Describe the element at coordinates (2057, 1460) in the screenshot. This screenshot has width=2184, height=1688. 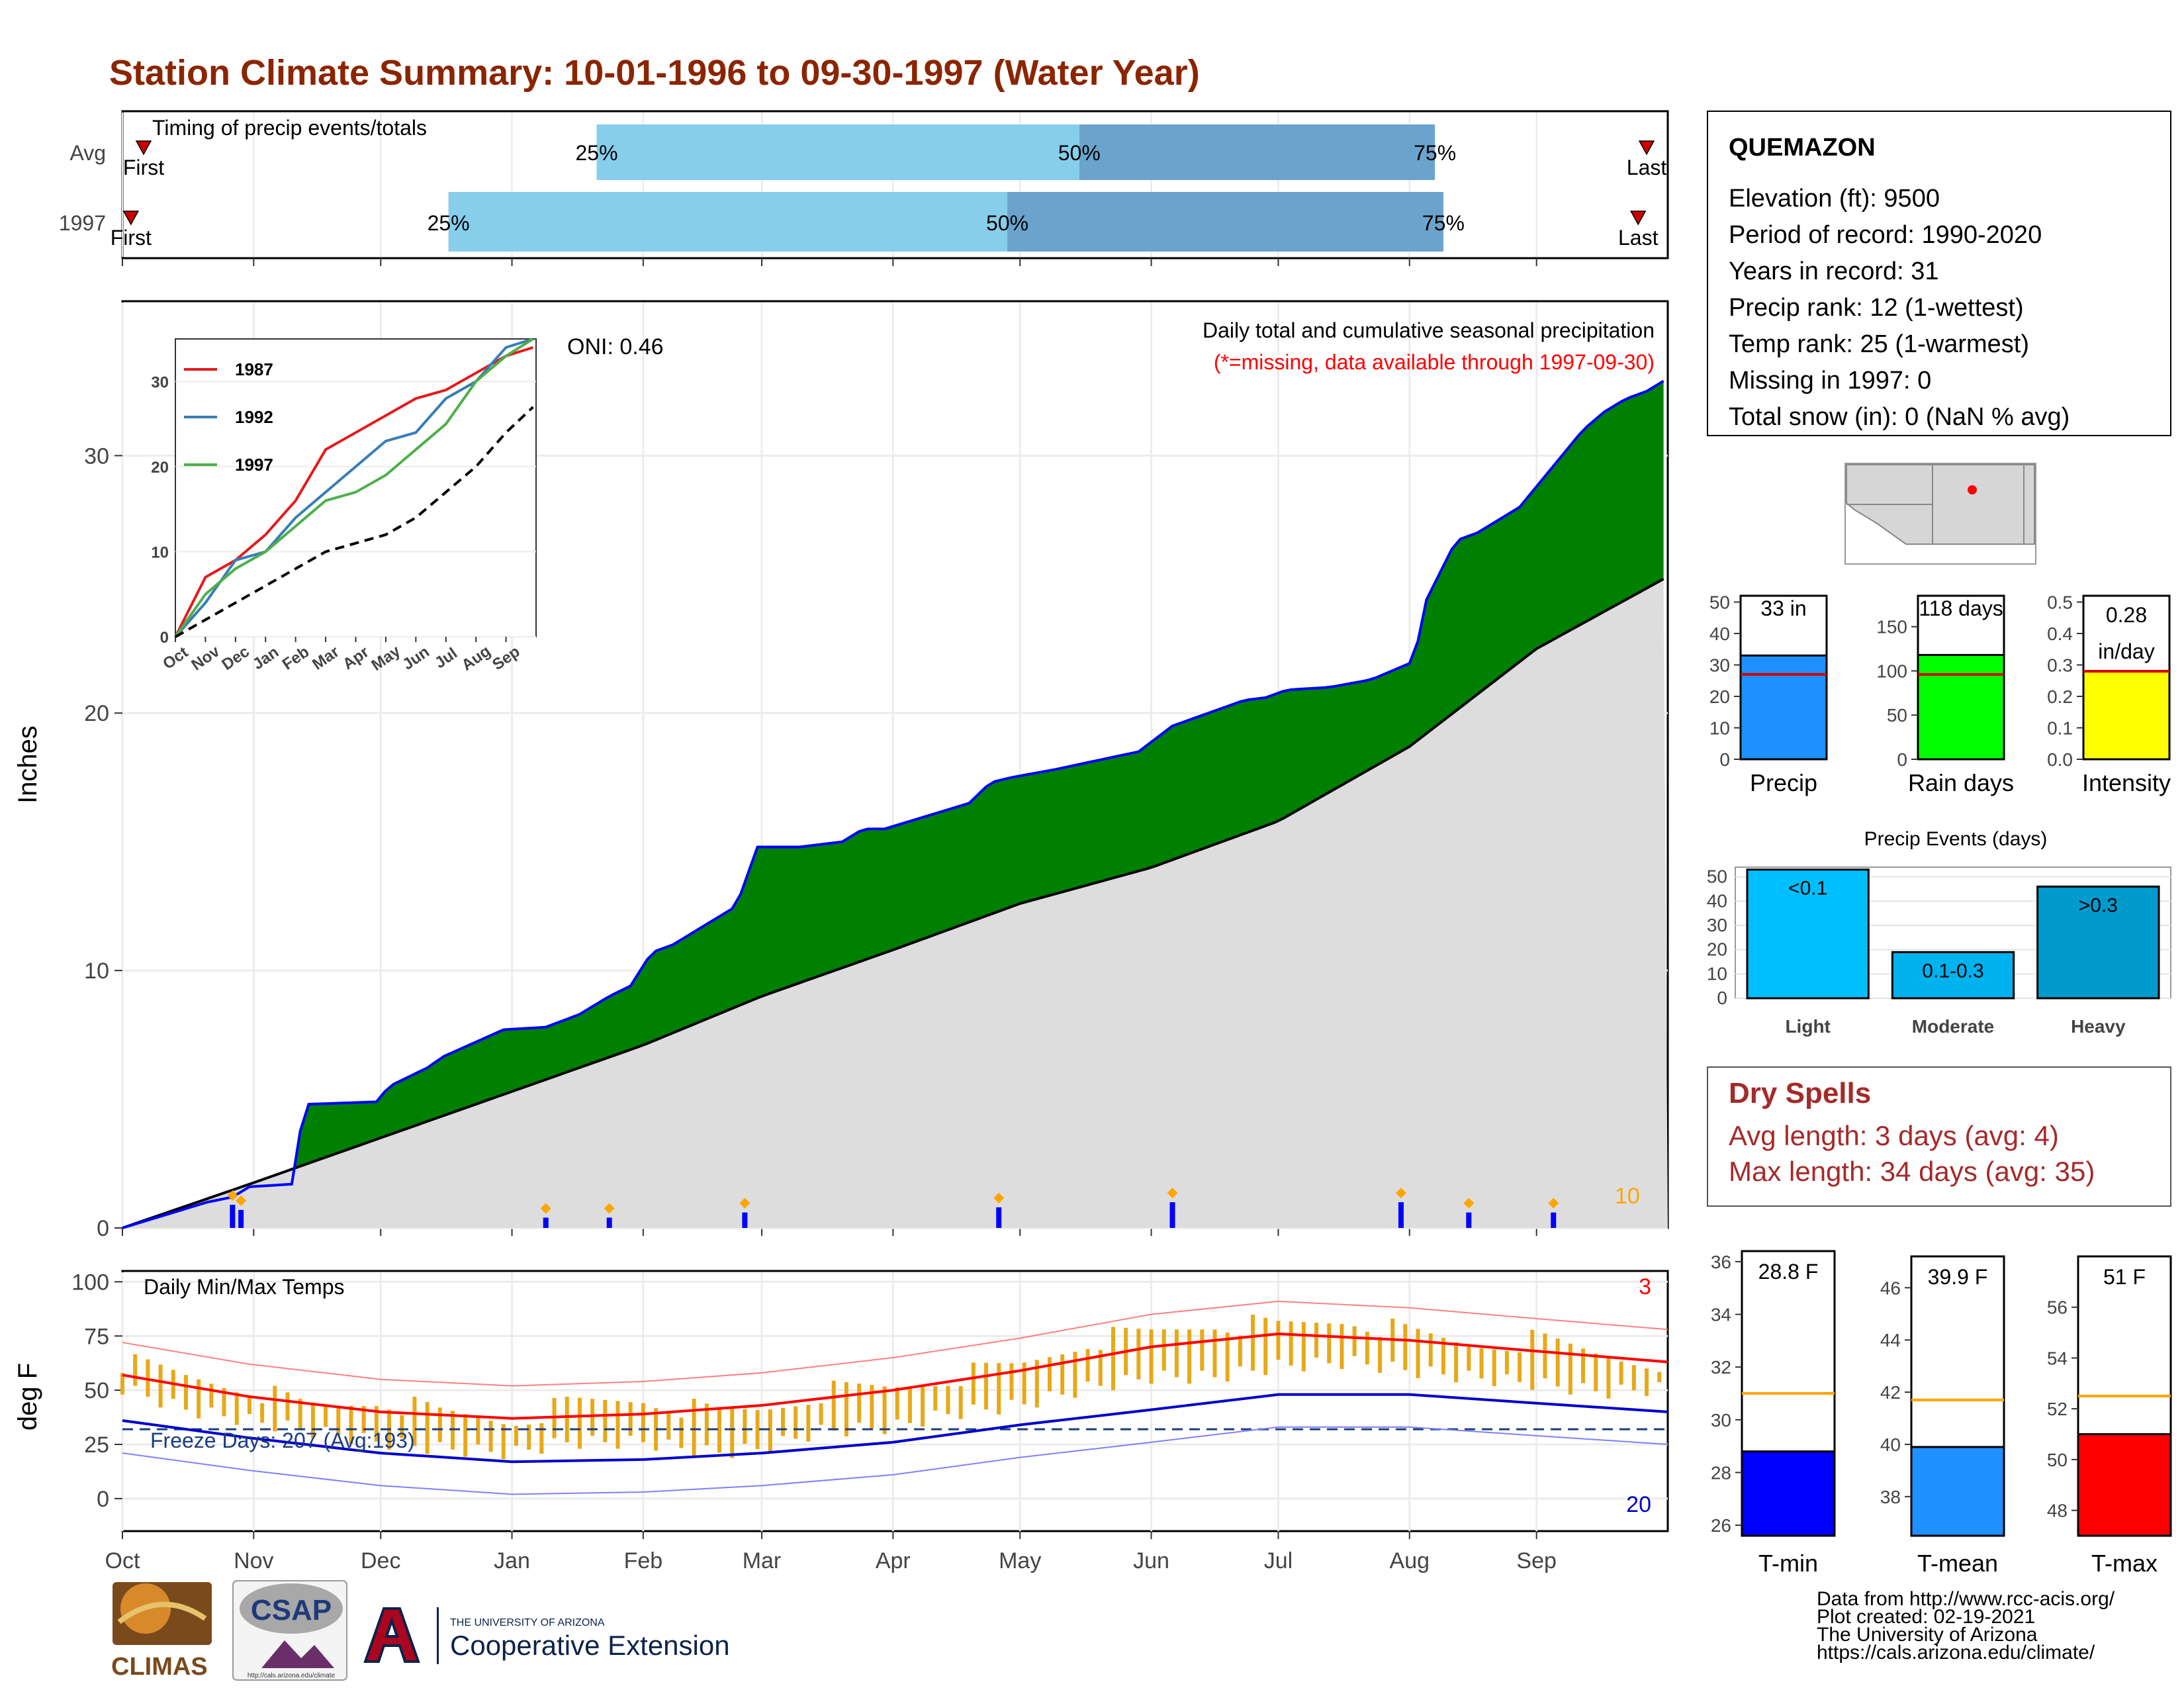
I see `temp-stat-ytick-label-T-max-50: 50` at that location.